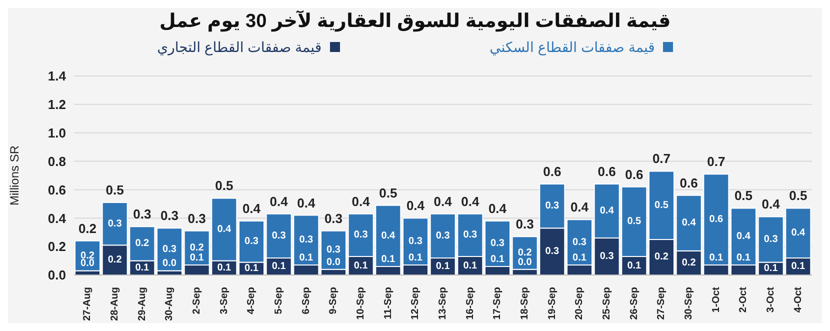 Image resolution: width=830 pixels, height=331 pixels. I want to click on x-tick-label: 26-Sep, so click(634, 303).